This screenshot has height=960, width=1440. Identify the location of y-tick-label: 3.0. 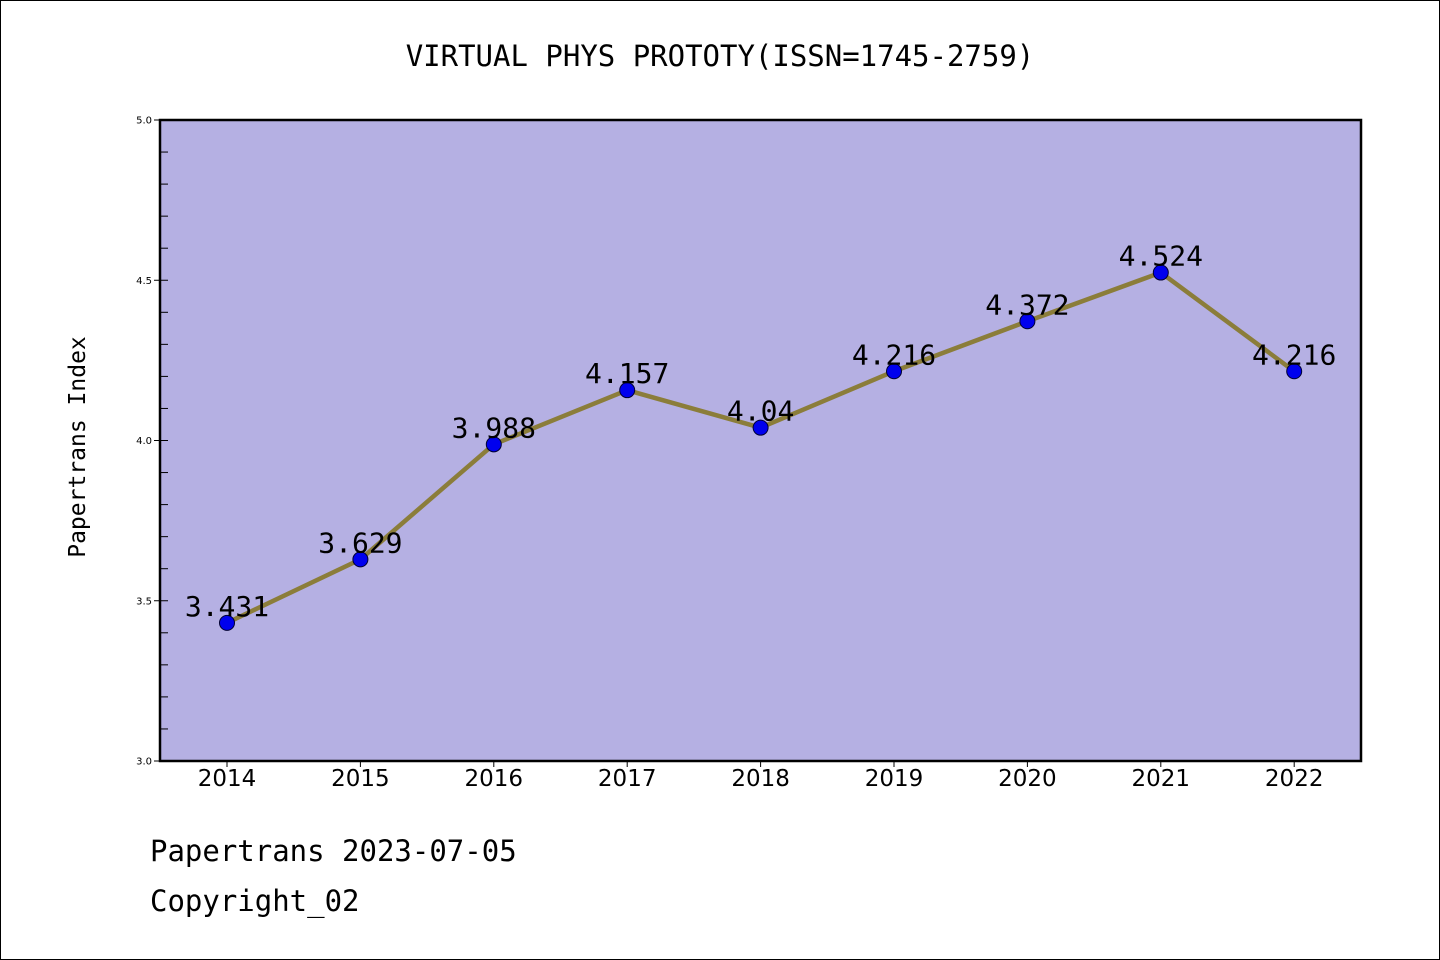
(144, 762).